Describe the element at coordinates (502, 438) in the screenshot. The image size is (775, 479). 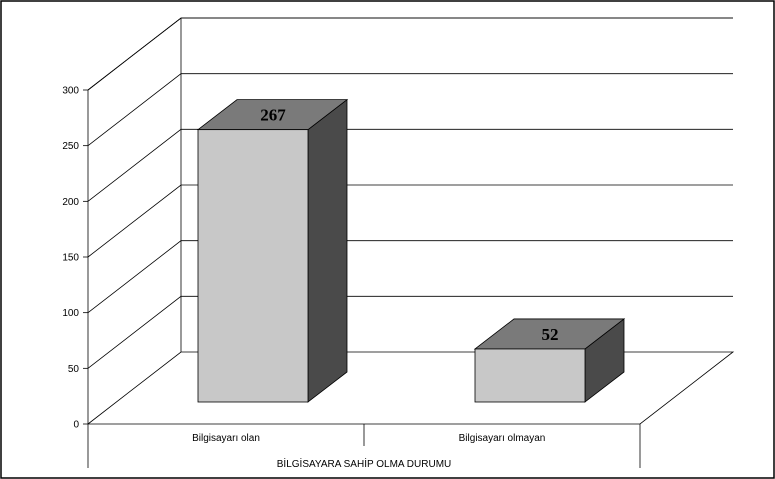
I see `category-label: Bilgisayarı olmayan` at that location.